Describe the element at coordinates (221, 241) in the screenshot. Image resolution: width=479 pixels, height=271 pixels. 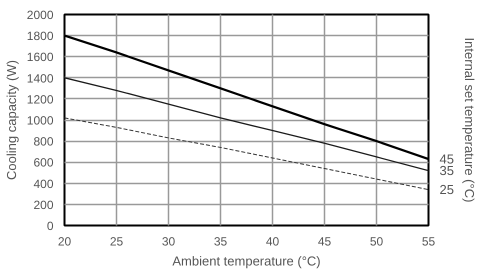
I see `x-tick-label: 35` at that location.